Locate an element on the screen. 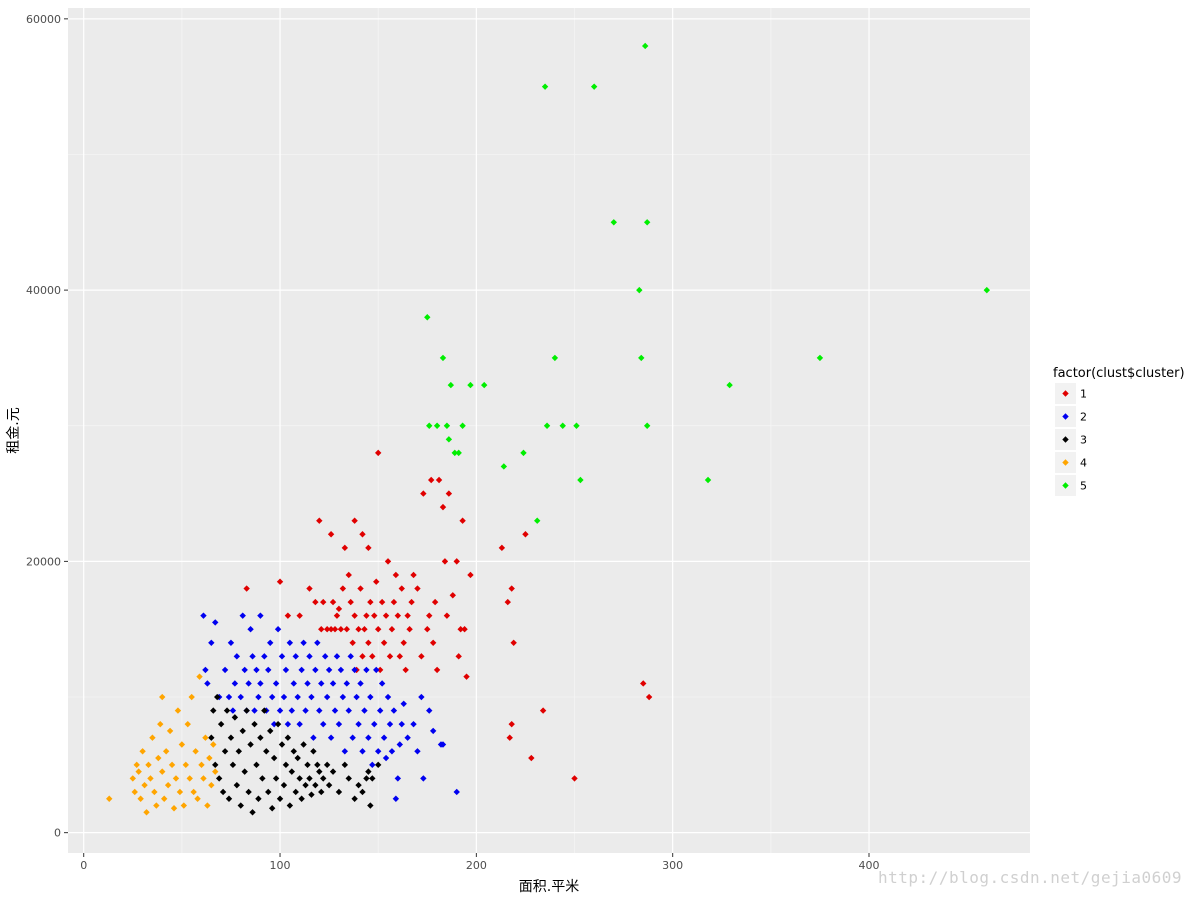 The width and height of the screenshot is (1194, 899). x-tick-label: 100 is located at coordinates (280, 865).